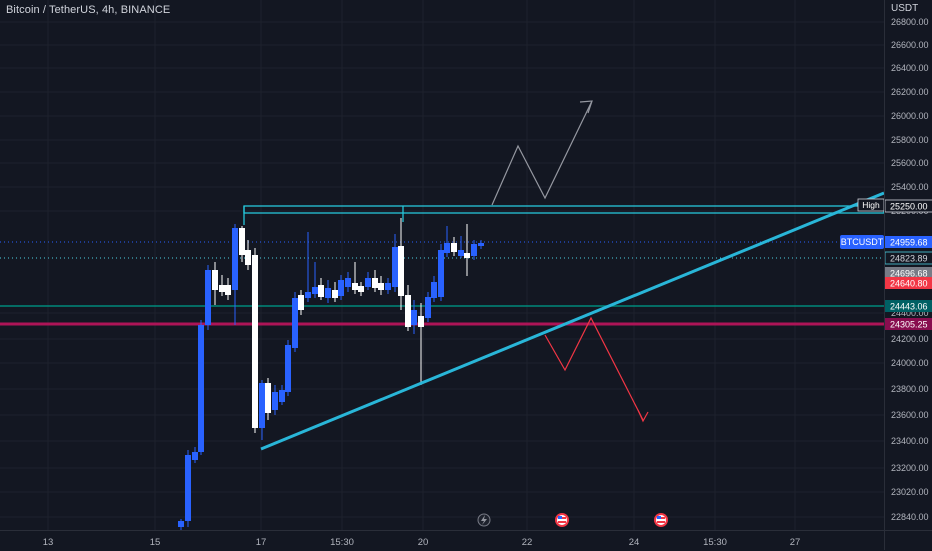 This screenshot has height=551, width=932. Describe the element at coordinates (795, 542) in the screenshot. I see `time-tick-label: 27` at that location.